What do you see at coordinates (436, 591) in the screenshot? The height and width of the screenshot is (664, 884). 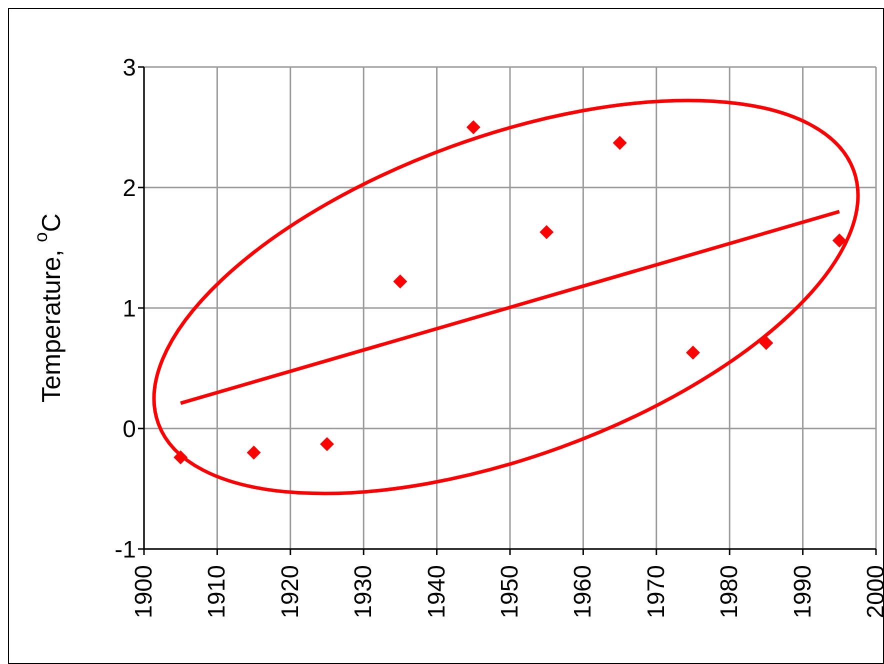 I see `x-tick-label: 1940` at bounding box center [436, 591].